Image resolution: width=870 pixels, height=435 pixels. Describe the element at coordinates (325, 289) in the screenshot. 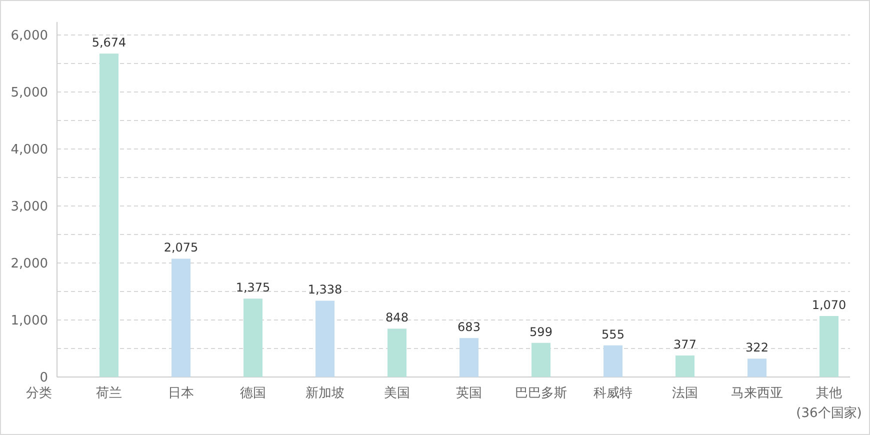

I see `data-label: 1,338` at that location.